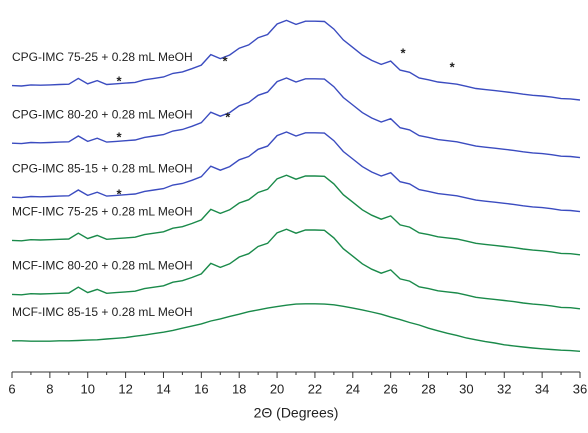 Image resolution: width=588 pixels, height=433 pixels. I want to click on x-tick-label: 12, so click(125, 388).